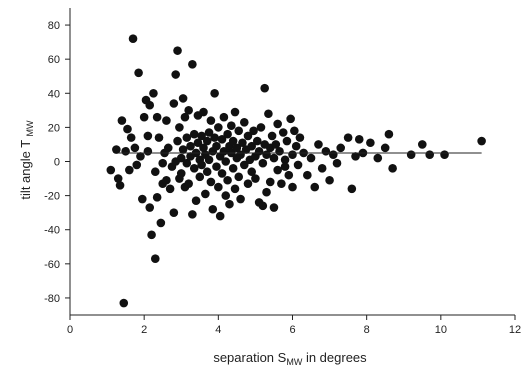 The width and height of the screenshot is (526, 370). Describe the element at coordinates (54, 128) in the screenshot. I see `y-tick-label: 20` at that location.